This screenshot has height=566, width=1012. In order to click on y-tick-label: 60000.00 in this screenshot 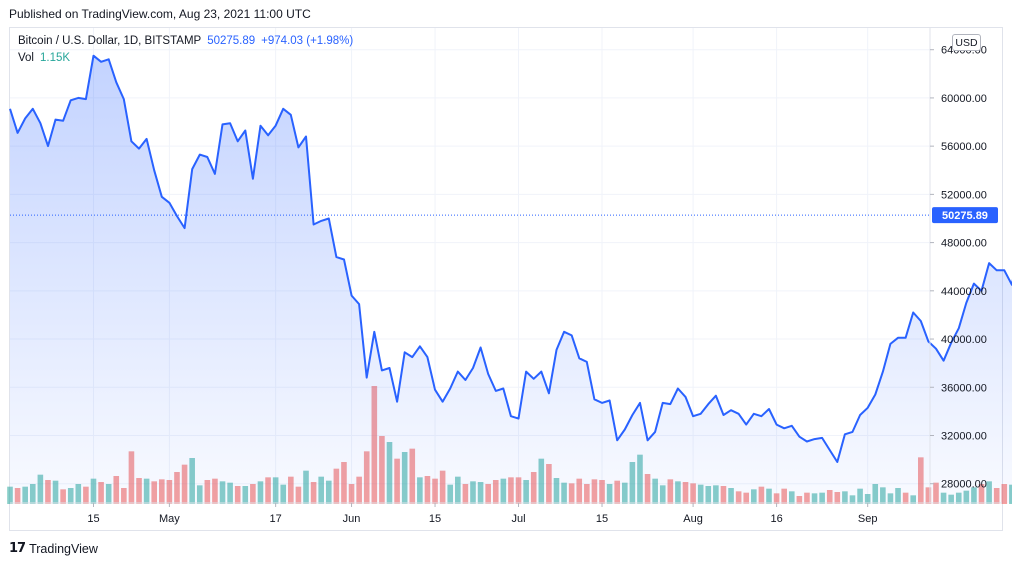, I will do `click(964, 99)`.